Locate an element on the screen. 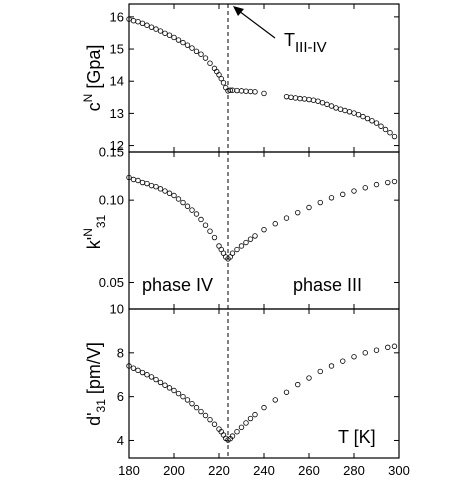 Image resolution: width=474 pixels, height=492 pixels. panel-bottom-ylabel-main: d' is located at coordinates (94, 418).